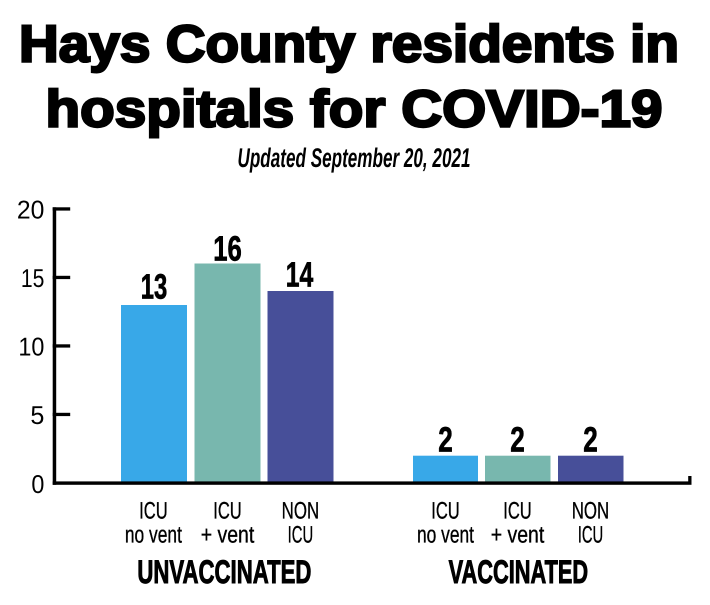 This screenshot has height=605, width=710. Describe the element at coordinates (300, 275) in the screenshot. I see `svg-text: 14` at that location.